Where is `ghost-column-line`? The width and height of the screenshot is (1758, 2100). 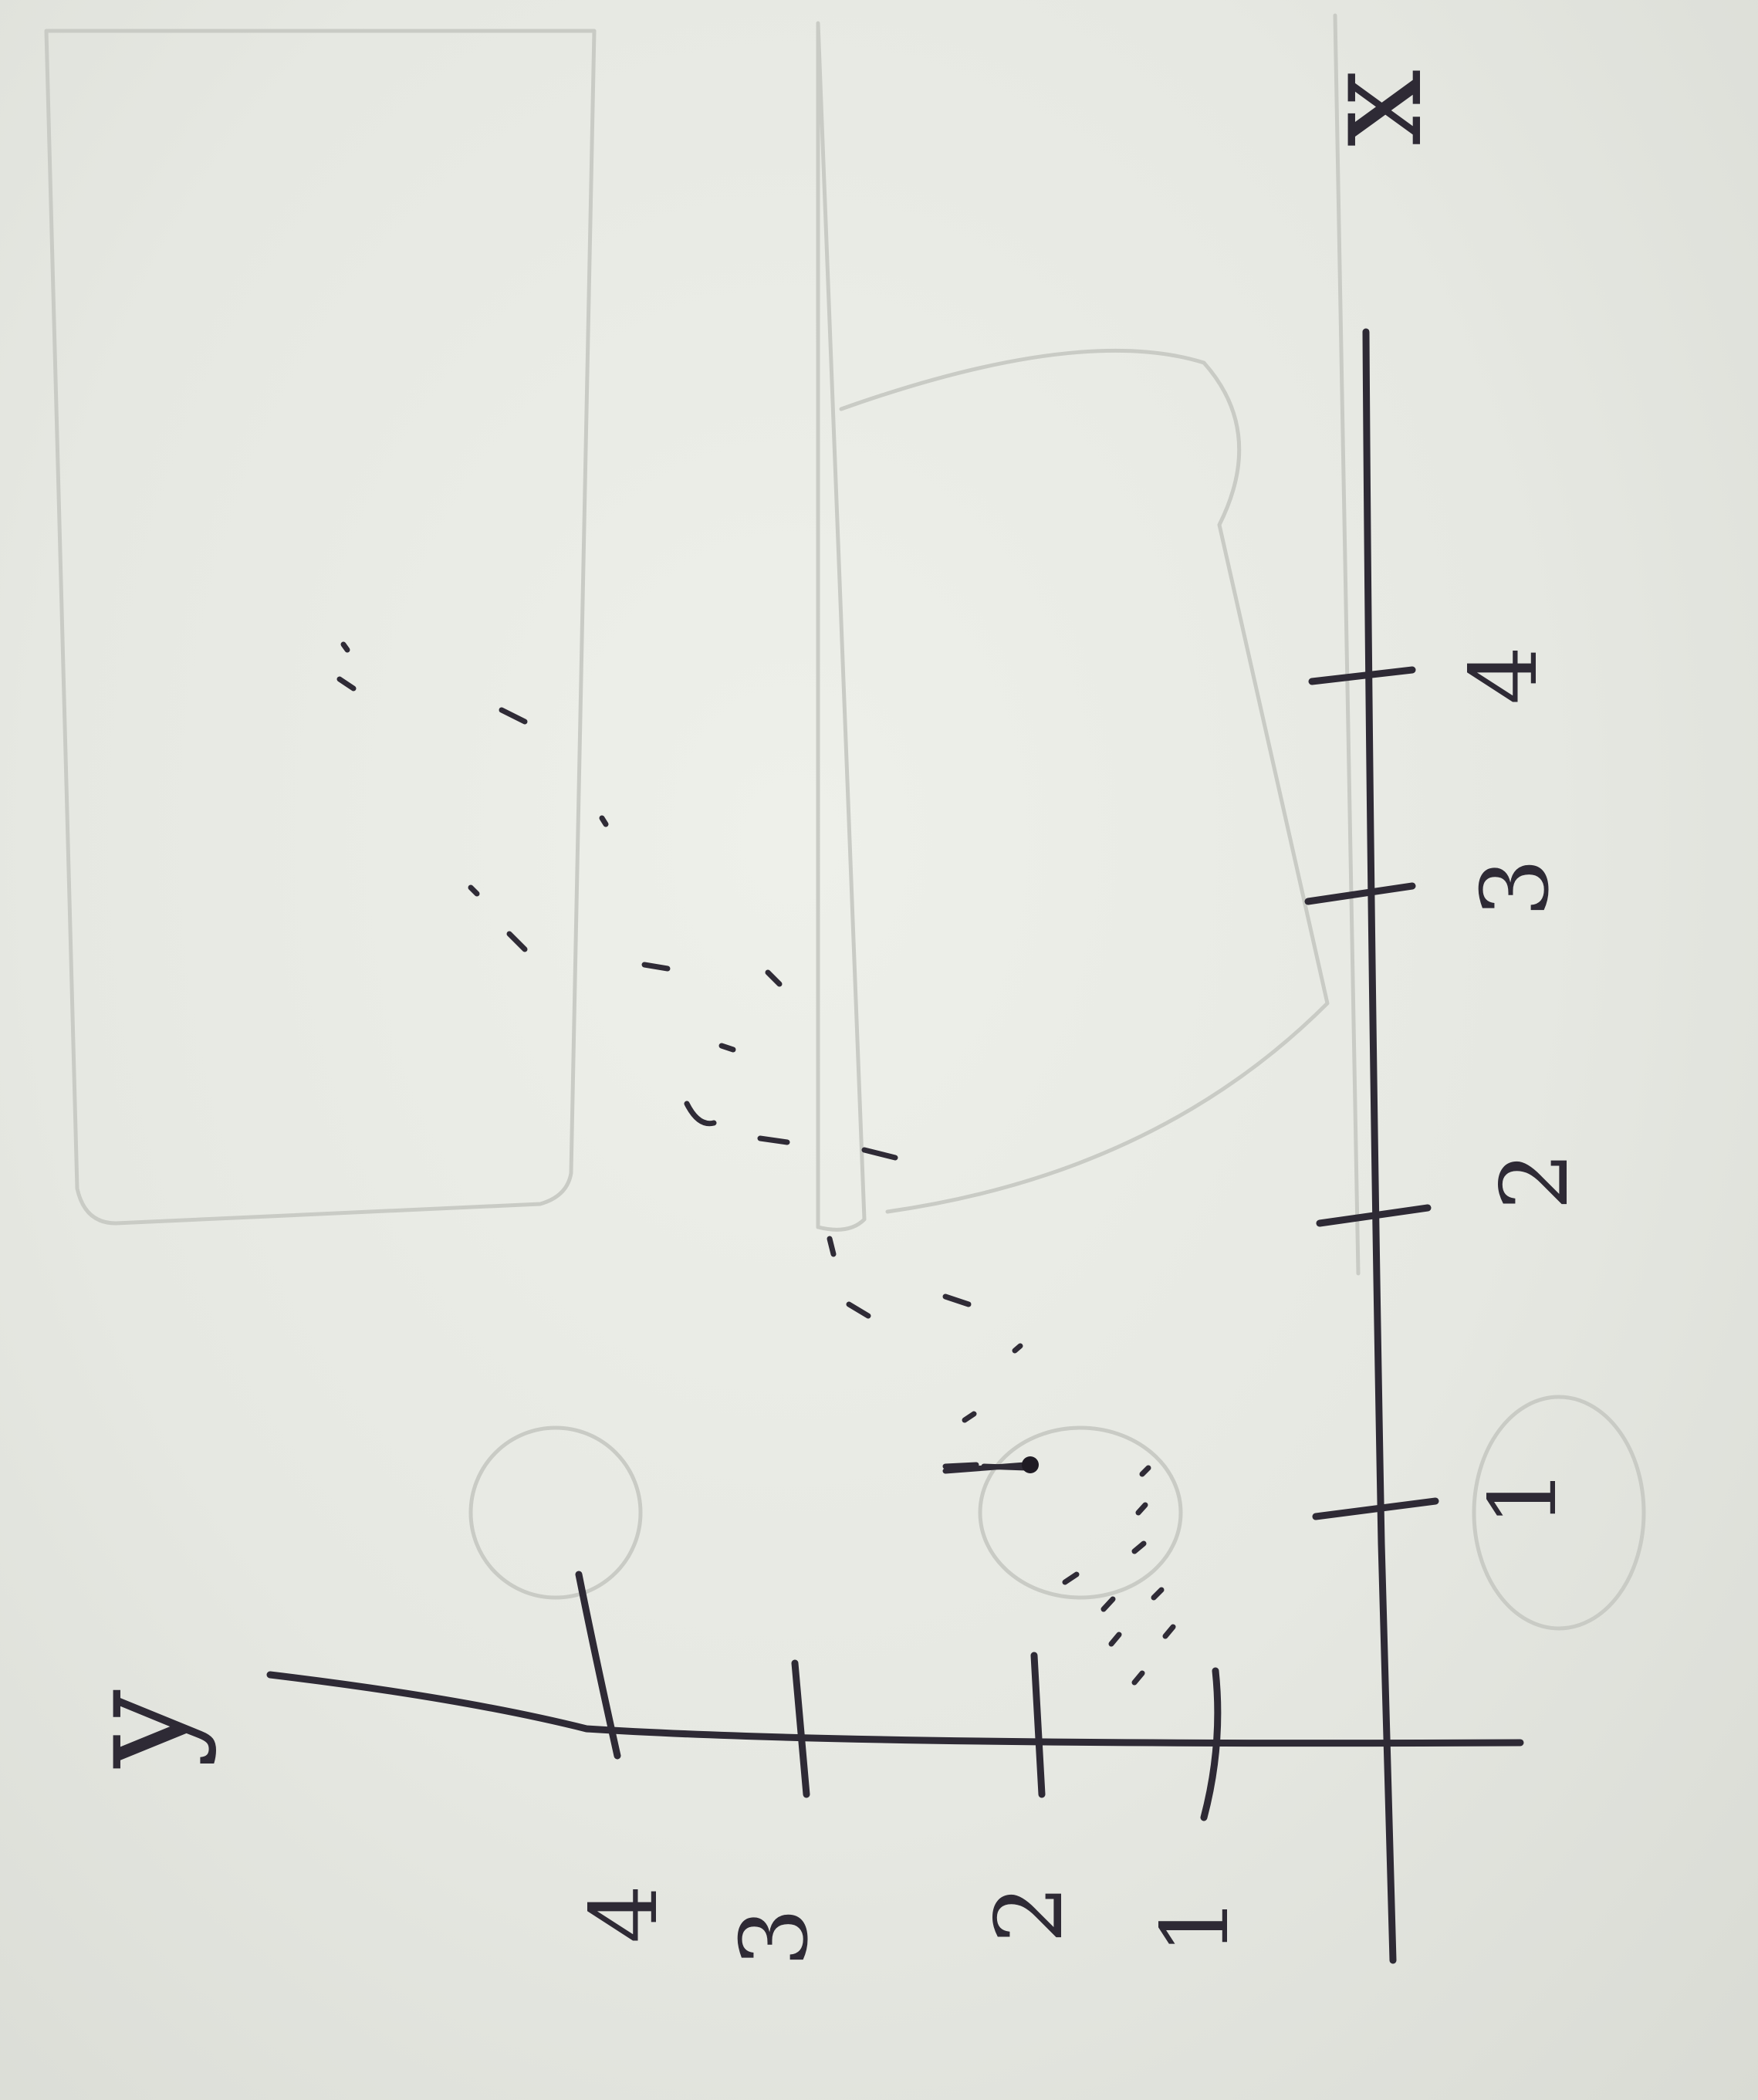
ghost-column-line is located at coordinates (1347, 644).